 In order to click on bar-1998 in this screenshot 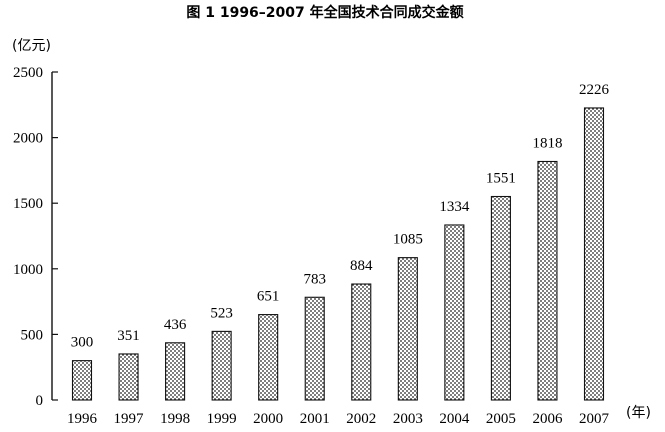, I will do `click(175, 371)`.